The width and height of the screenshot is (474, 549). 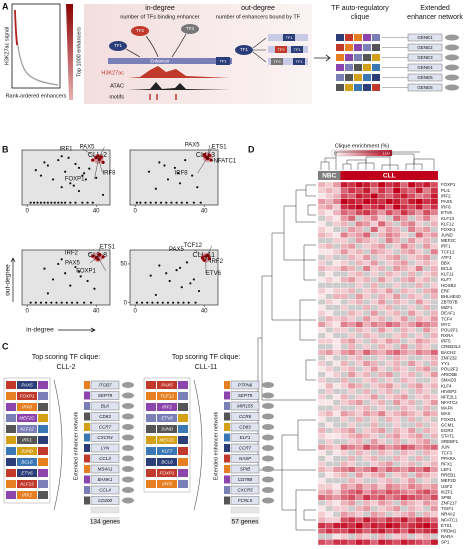 What do you see at coordinates (151, 451) in the screenshot?
I see `tf-seg` at bounding box center [151, 451].